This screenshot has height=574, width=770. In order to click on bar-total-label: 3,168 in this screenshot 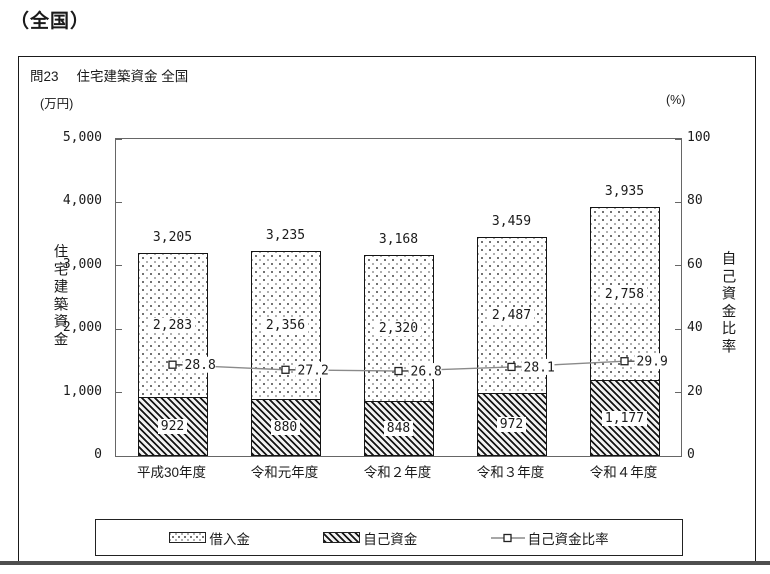, I will do `click(398, 239)`.